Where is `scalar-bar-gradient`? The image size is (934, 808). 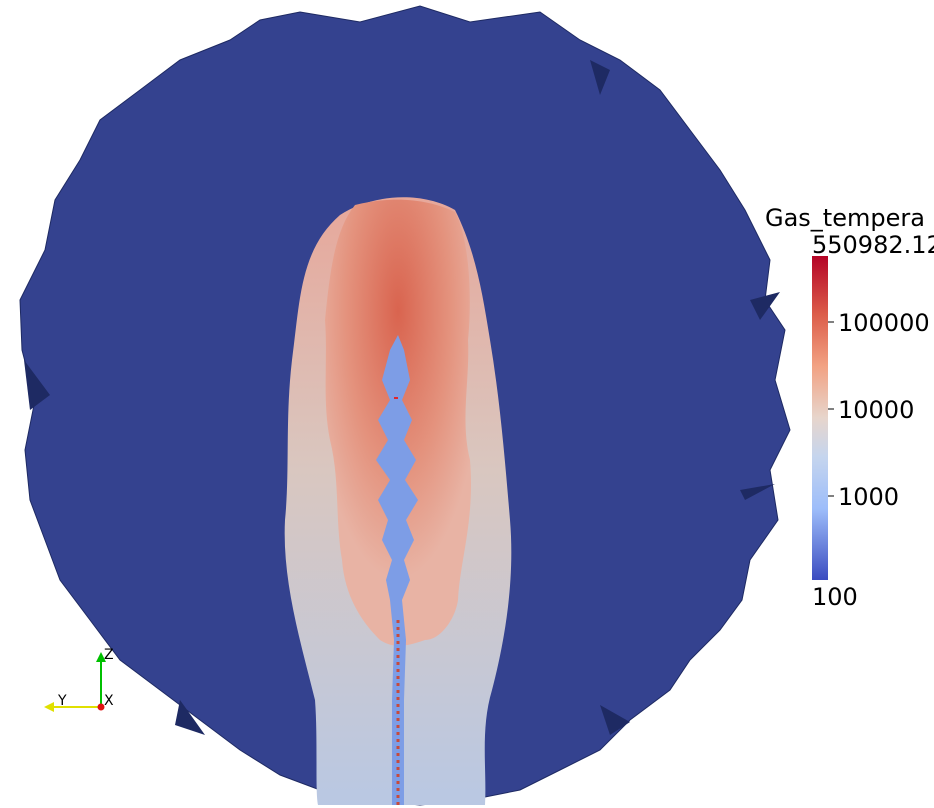
scalar-bar-gradient is located at coordinates (820, 418).